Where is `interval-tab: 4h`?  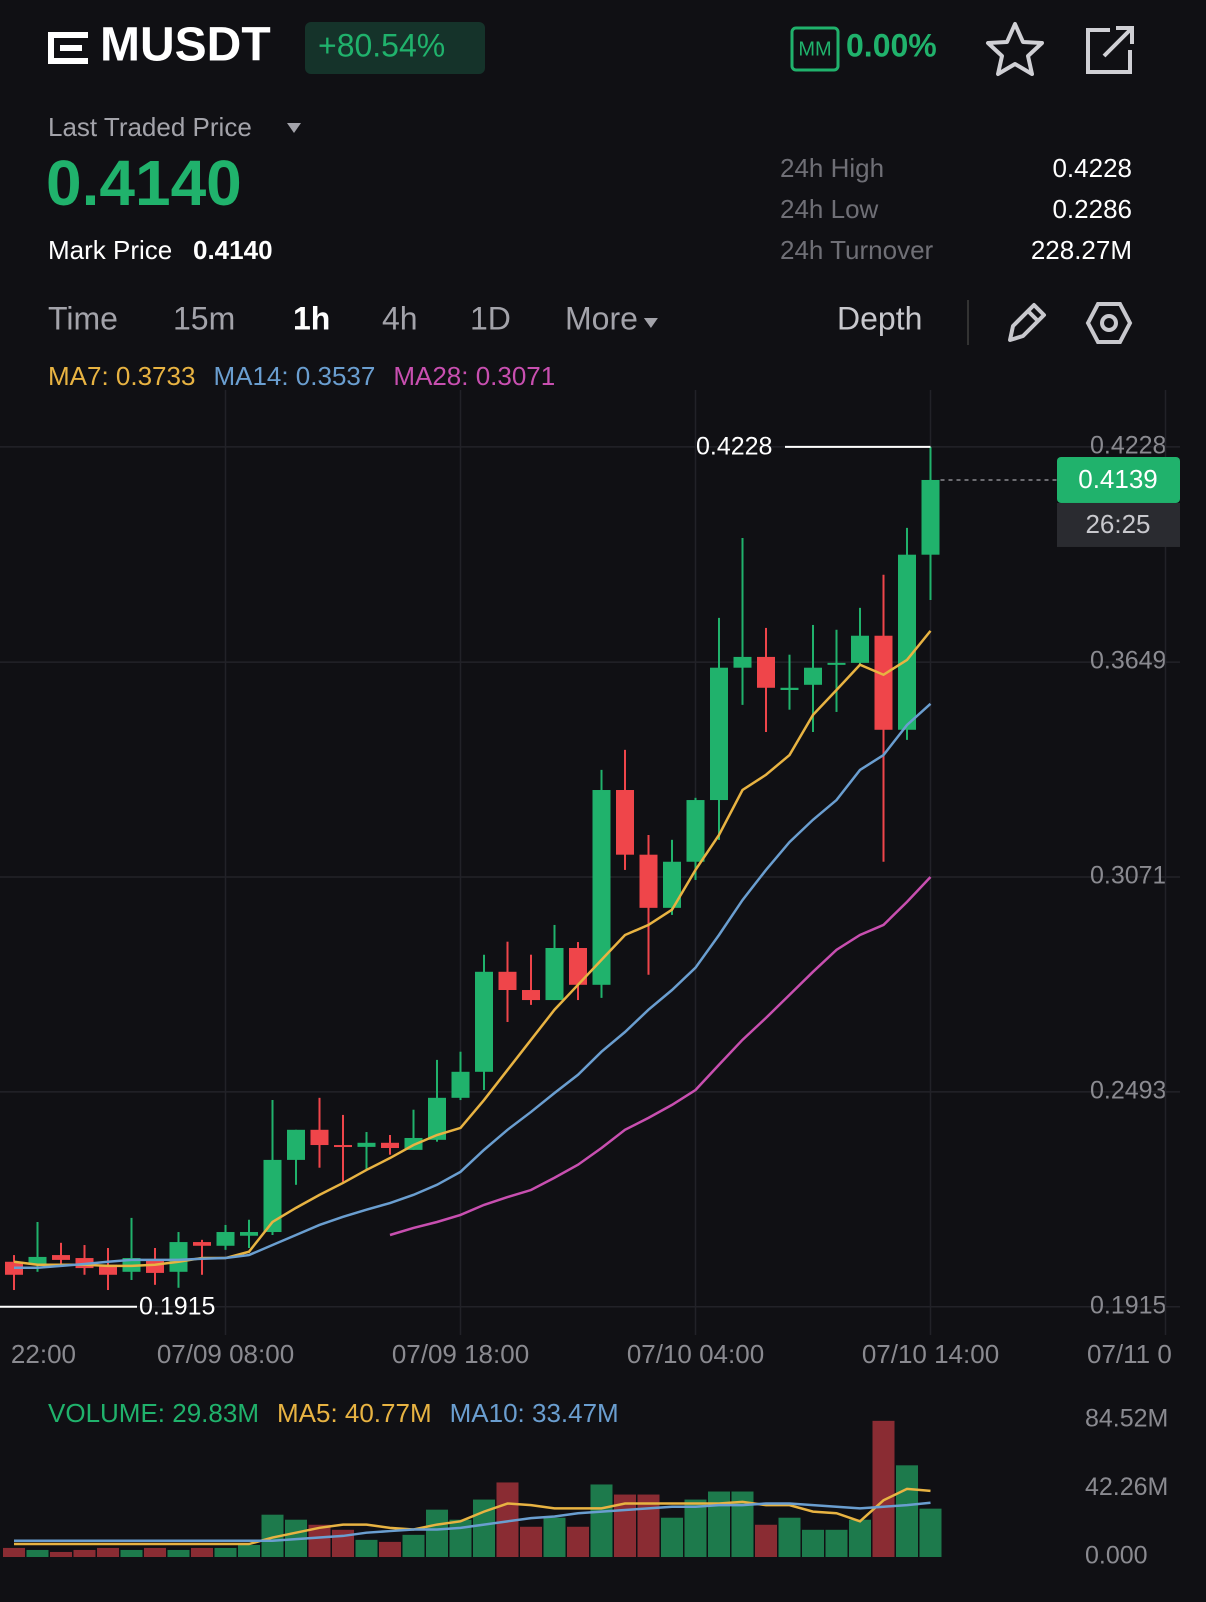
interval-tab: 4h is located at coordinates (400, 318).